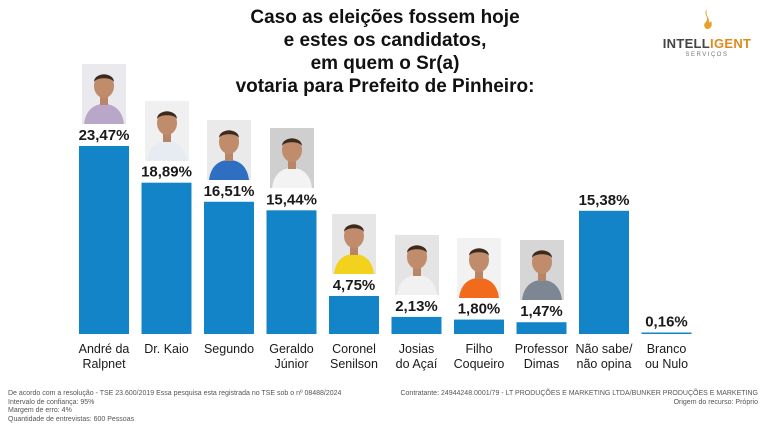 Image resolution: width=768 pixels, height=432 pixels. What do you see at coordinates (104, 135) in the screenshot?
I see `value-label-0: 23,47%` at bounding box center [104, 135].